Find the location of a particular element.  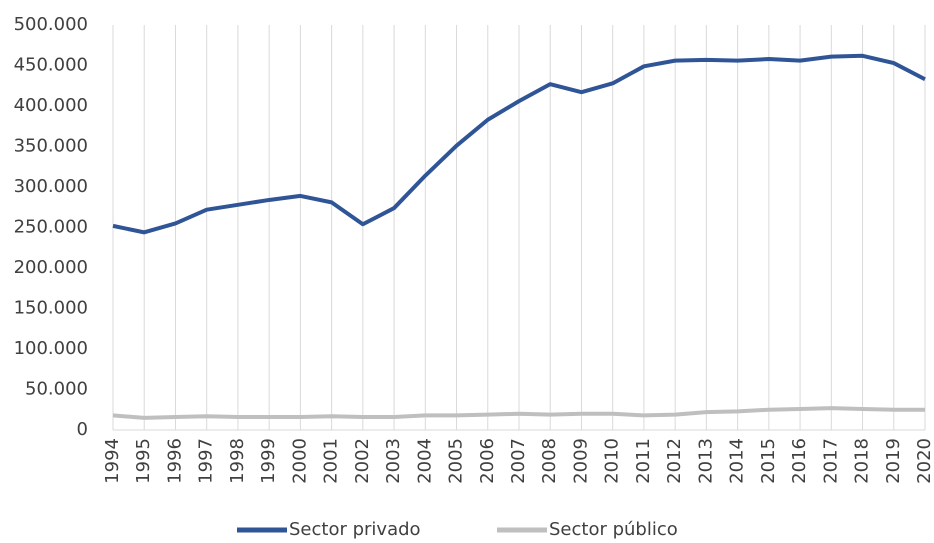

y-tick-label: 150.000 is located at coordinates (51, 308).